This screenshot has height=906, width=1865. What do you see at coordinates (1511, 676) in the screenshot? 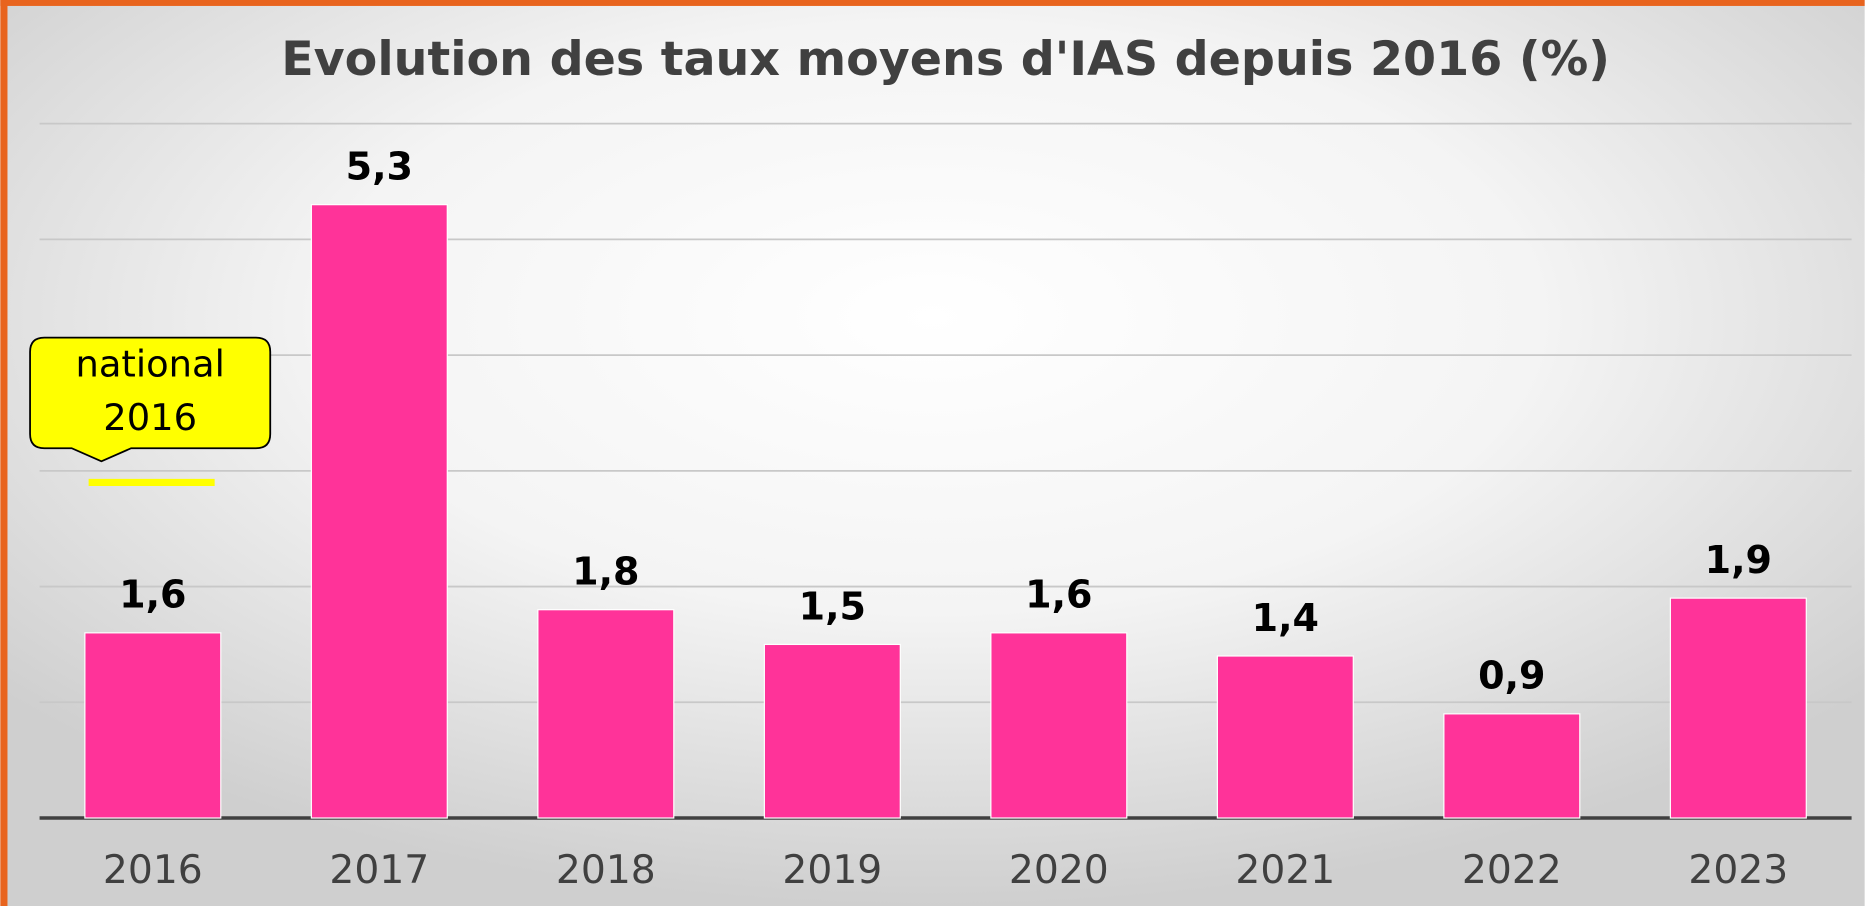
I see `data-label: 0,9` at bounding box center [1511, 676].